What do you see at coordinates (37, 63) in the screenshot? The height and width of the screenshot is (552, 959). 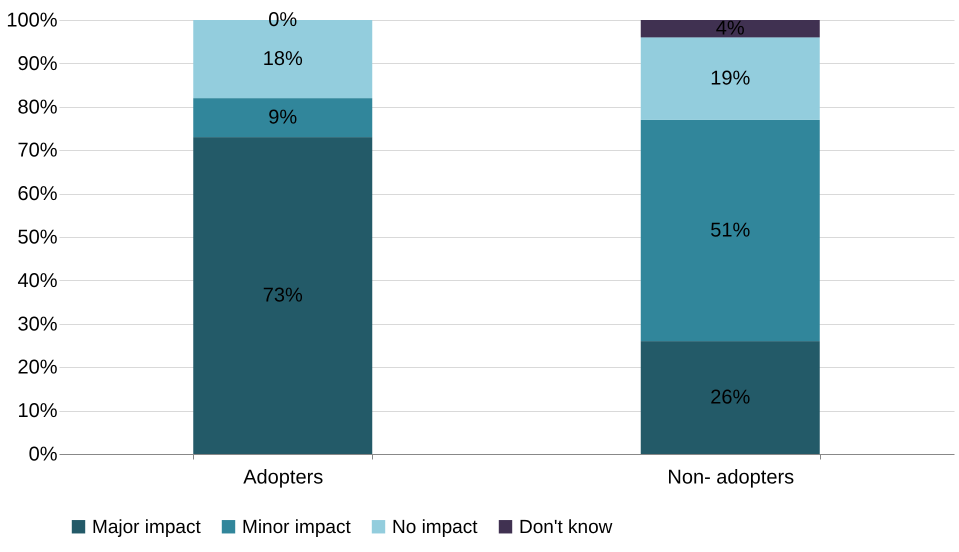 I see `y-tick-label: 90%` at bounding box center [37, 63].